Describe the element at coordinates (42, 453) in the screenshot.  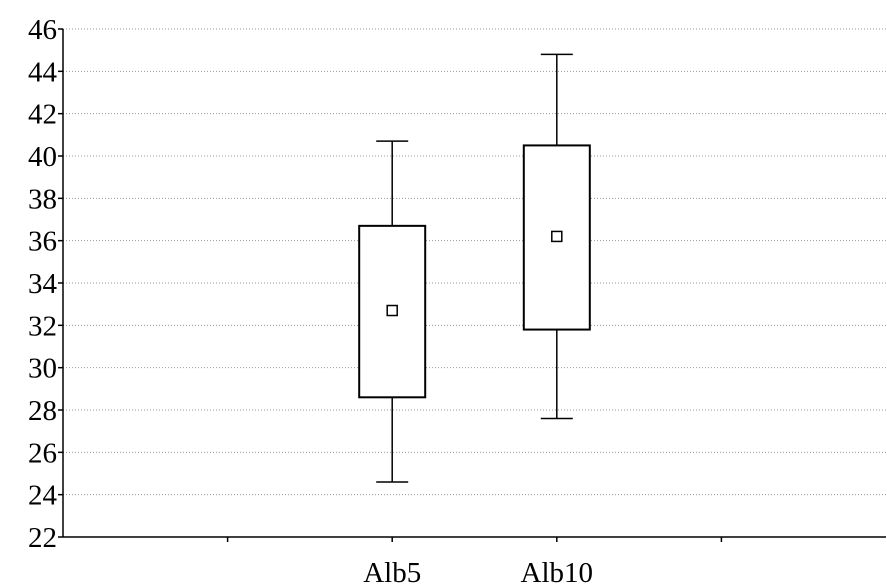
I see `y-tick-label-26: 26` at that location.